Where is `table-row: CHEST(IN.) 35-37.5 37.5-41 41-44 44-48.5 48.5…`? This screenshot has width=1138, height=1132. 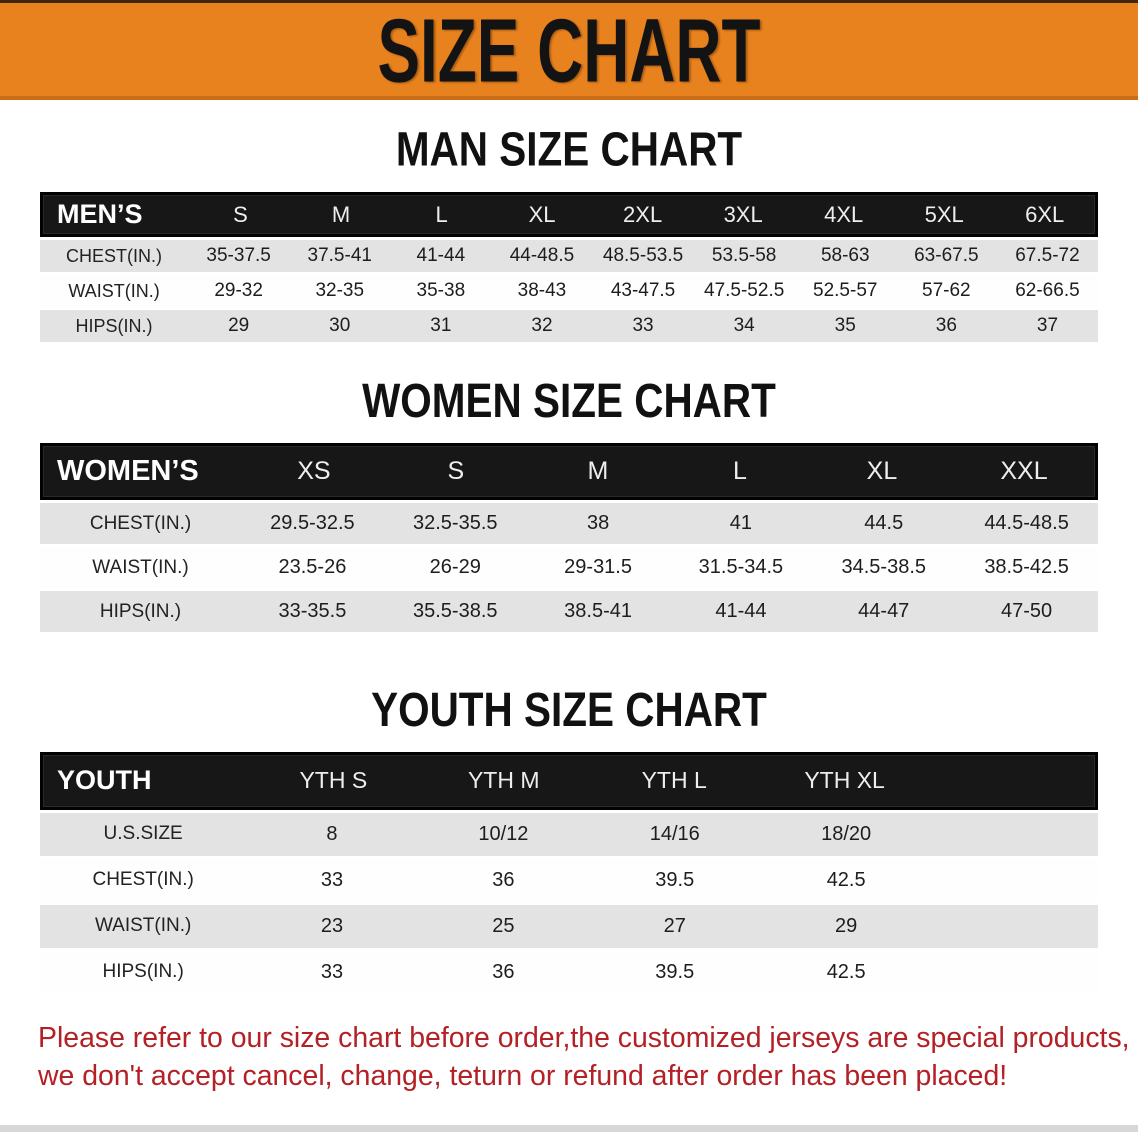 table-row: CHEST(IN.) 35-37.5 37.5-41 41-44 44-48.5 48.5… is located at coordinates (569, 258).